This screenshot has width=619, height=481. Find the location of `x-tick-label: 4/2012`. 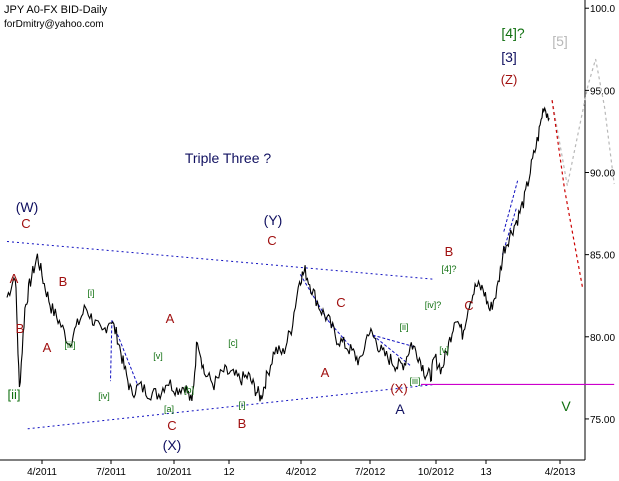

x-tick-label: 4/2012 is located at coordinates (301, 471).